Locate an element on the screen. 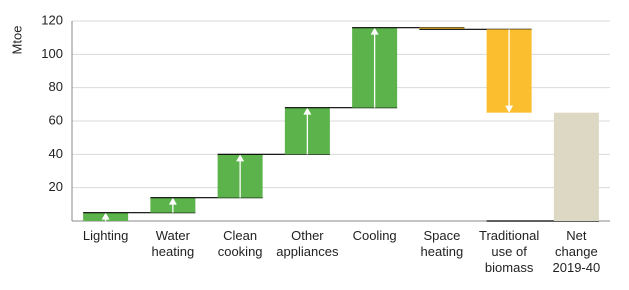 This screenshot has width=629, height=290. x-tick-label-line: Lighting is located at coordinates (106, 235).